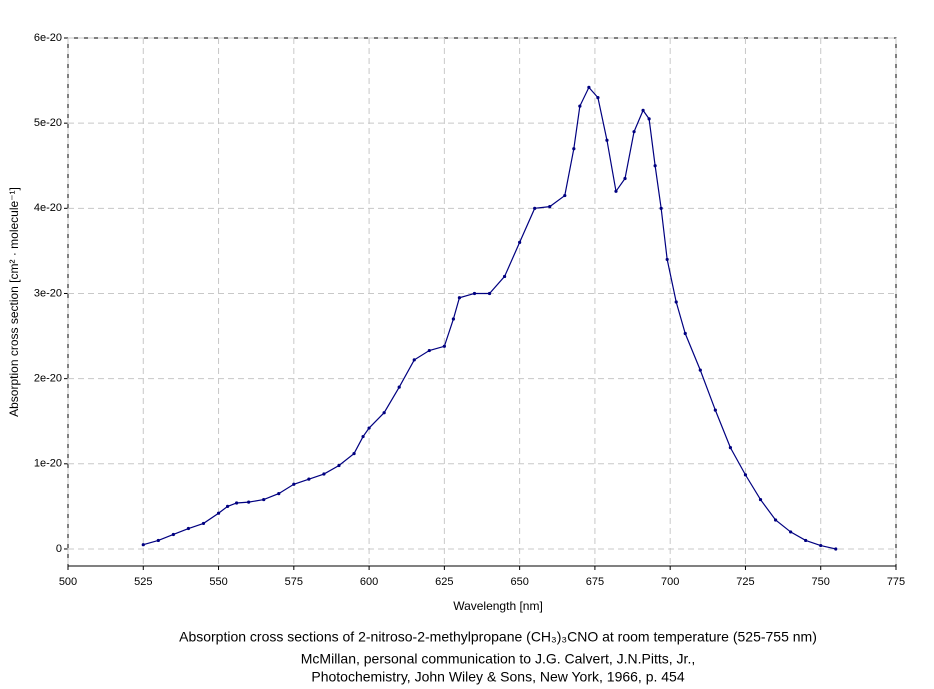 The width and height of the screenshot is (934, 689). What do you see at coordinates (519, 582) in the screenshot?
I see `x-tick-label: 650` at bounding box center [519, 582].